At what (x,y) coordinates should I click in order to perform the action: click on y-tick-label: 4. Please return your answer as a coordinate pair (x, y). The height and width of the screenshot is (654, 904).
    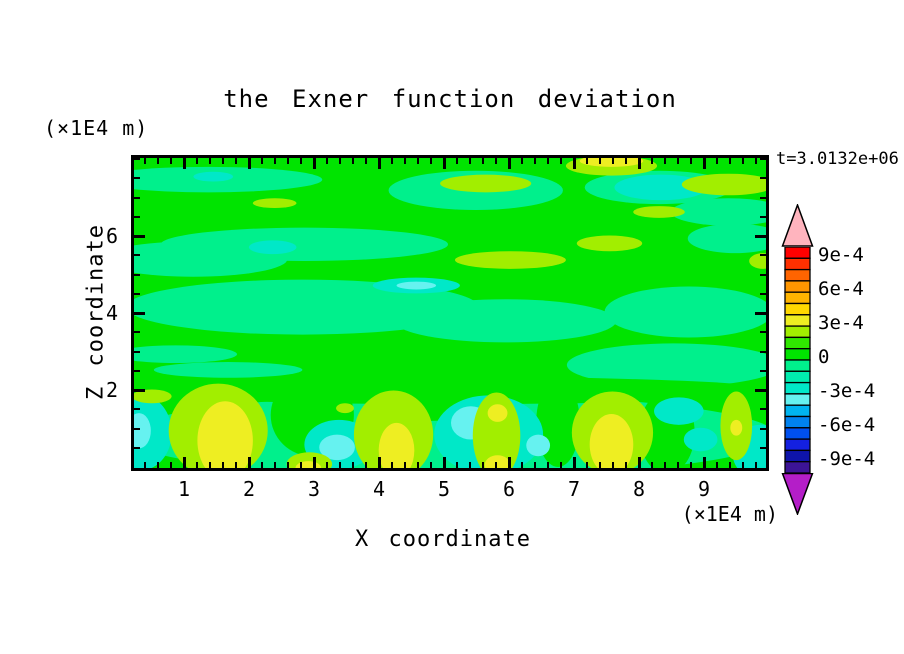
    Looking at the image, I should click on (112, 313).